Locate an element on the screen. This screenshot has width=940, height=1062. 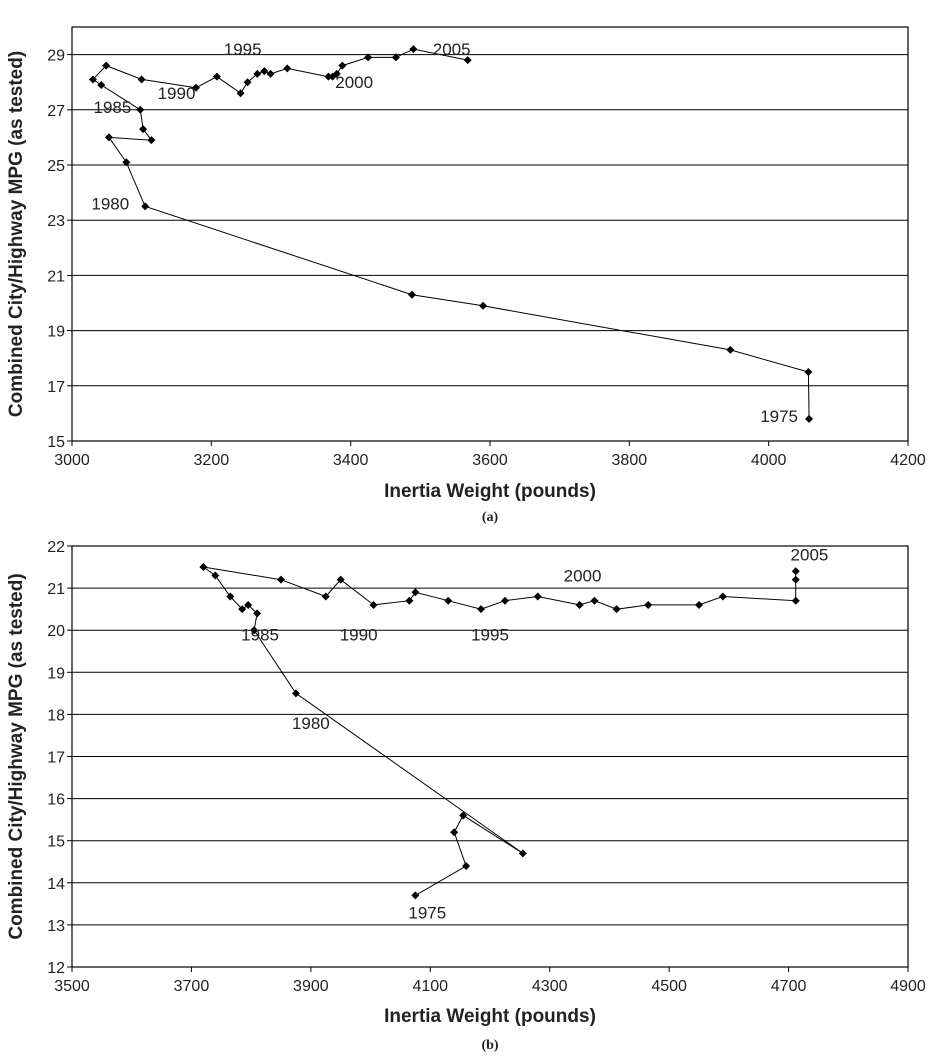
x-tick-label: 4700 is located at coordinates (789, 986).